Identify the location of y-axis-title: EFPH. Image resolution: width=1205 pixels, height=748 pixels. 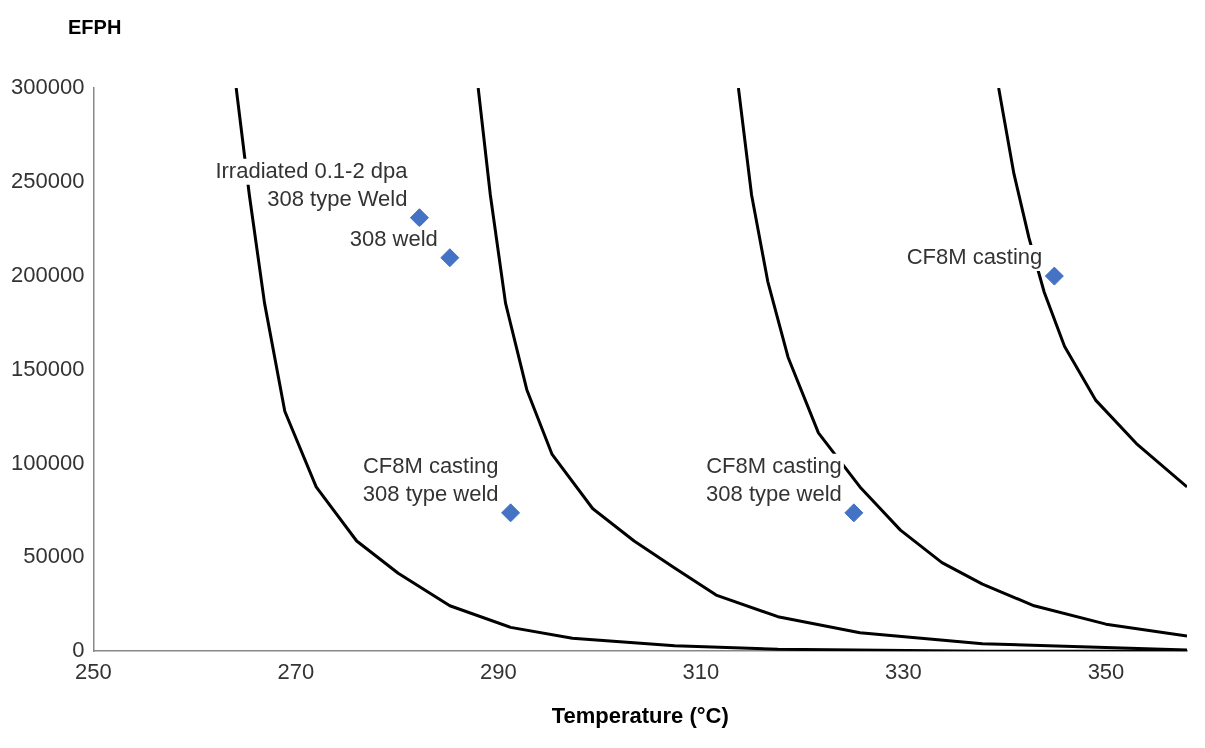
(95, 26).